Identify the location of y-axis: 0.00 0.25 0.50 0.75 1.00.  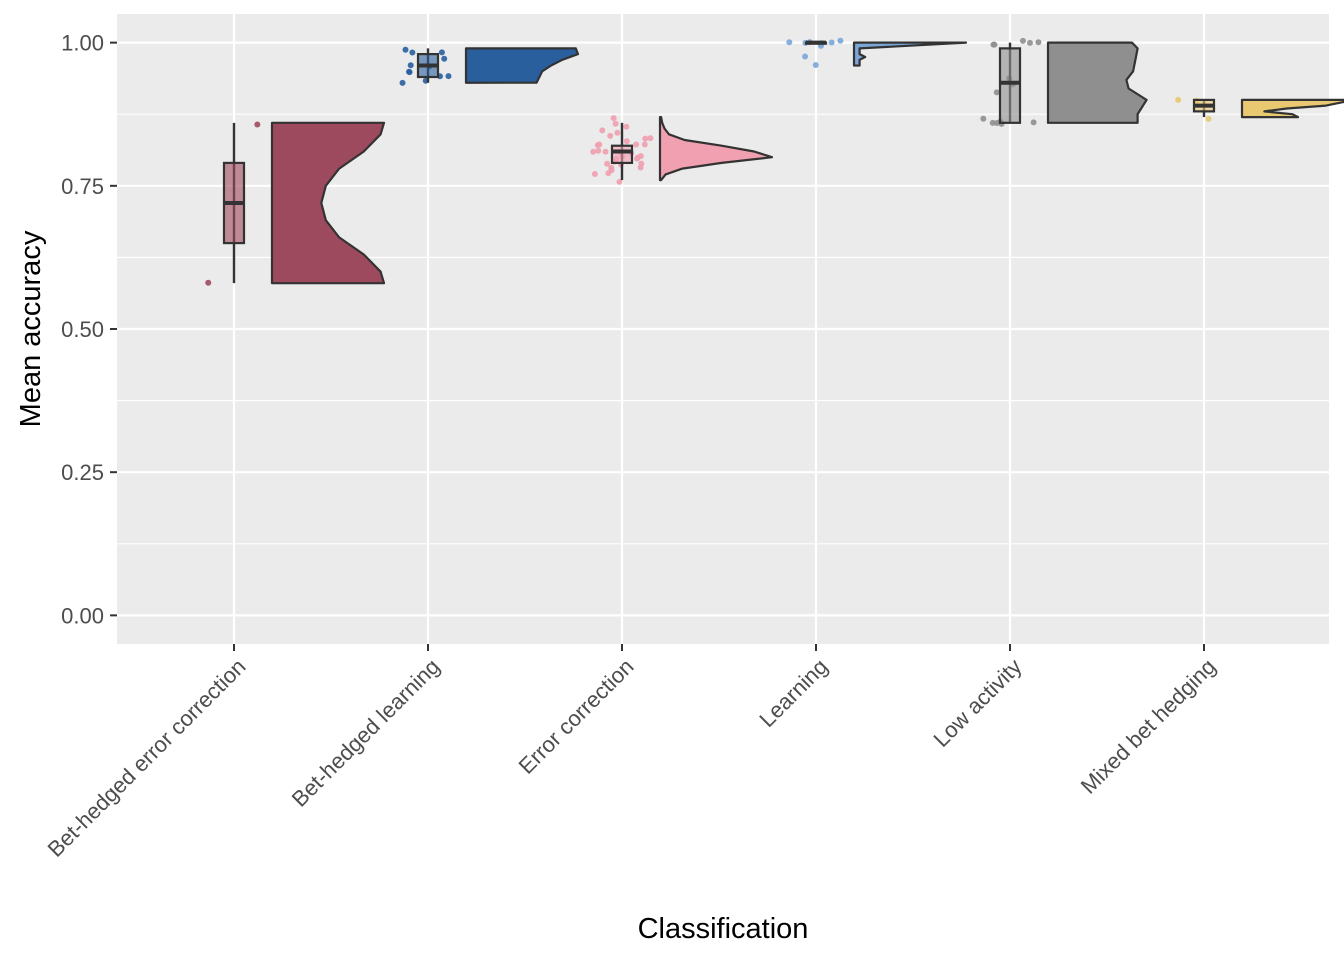
(89, 329).